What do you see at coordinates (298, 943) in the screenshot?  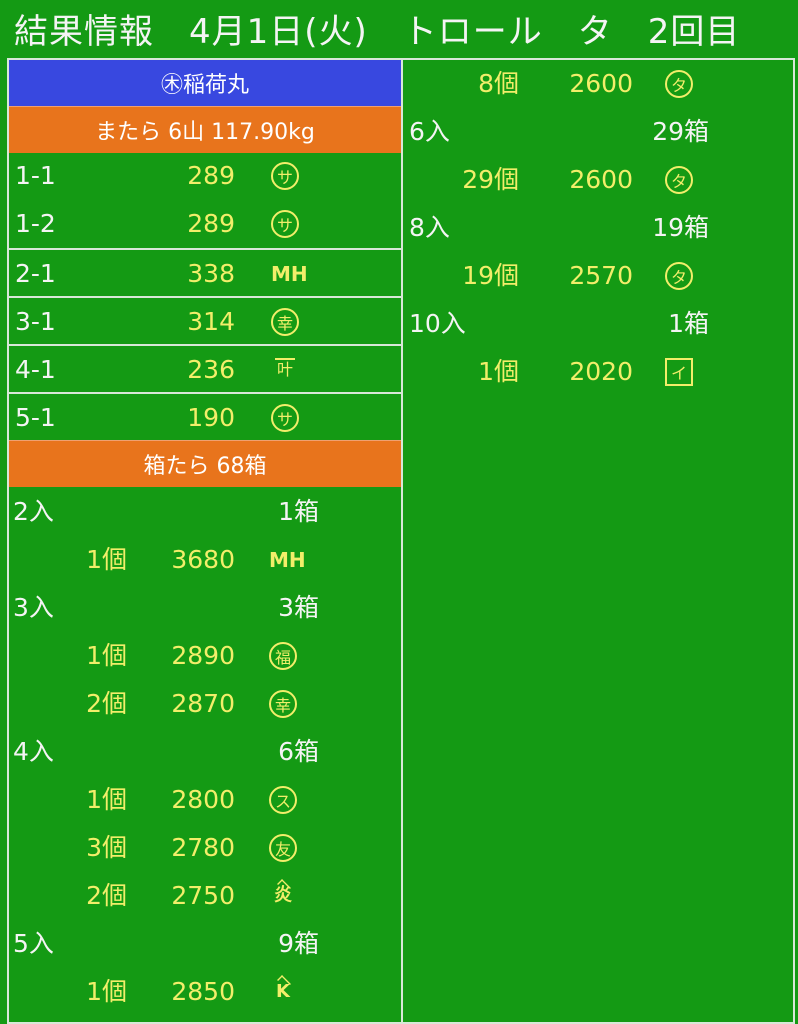 I see `box-count: 9箱` at bounding box center [298, 943].